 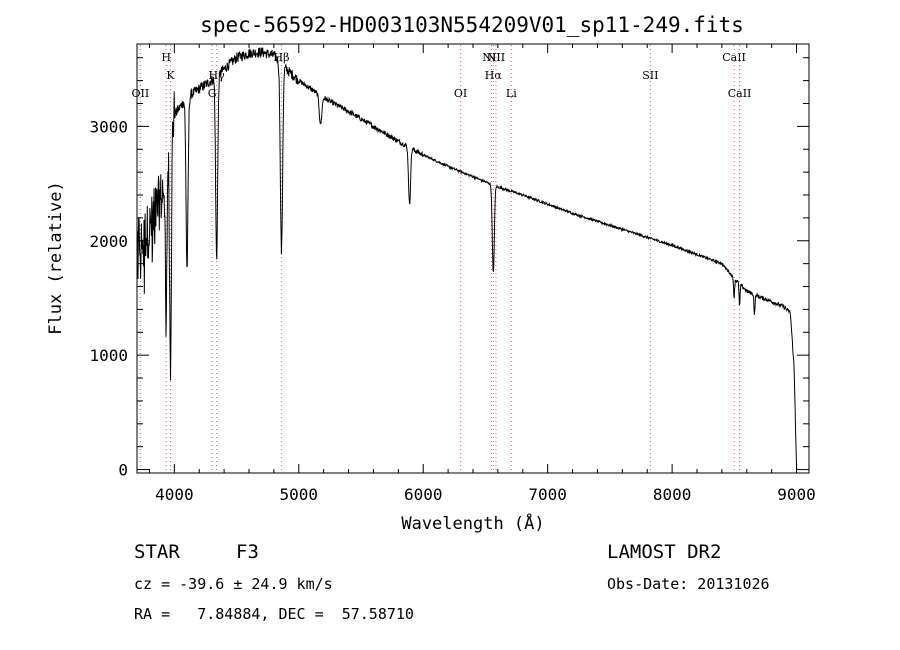 What do you see at coordinates (547, 494) in the screenshot?
I see `x-tick-label: 7000` at bounding box center [547, 494].